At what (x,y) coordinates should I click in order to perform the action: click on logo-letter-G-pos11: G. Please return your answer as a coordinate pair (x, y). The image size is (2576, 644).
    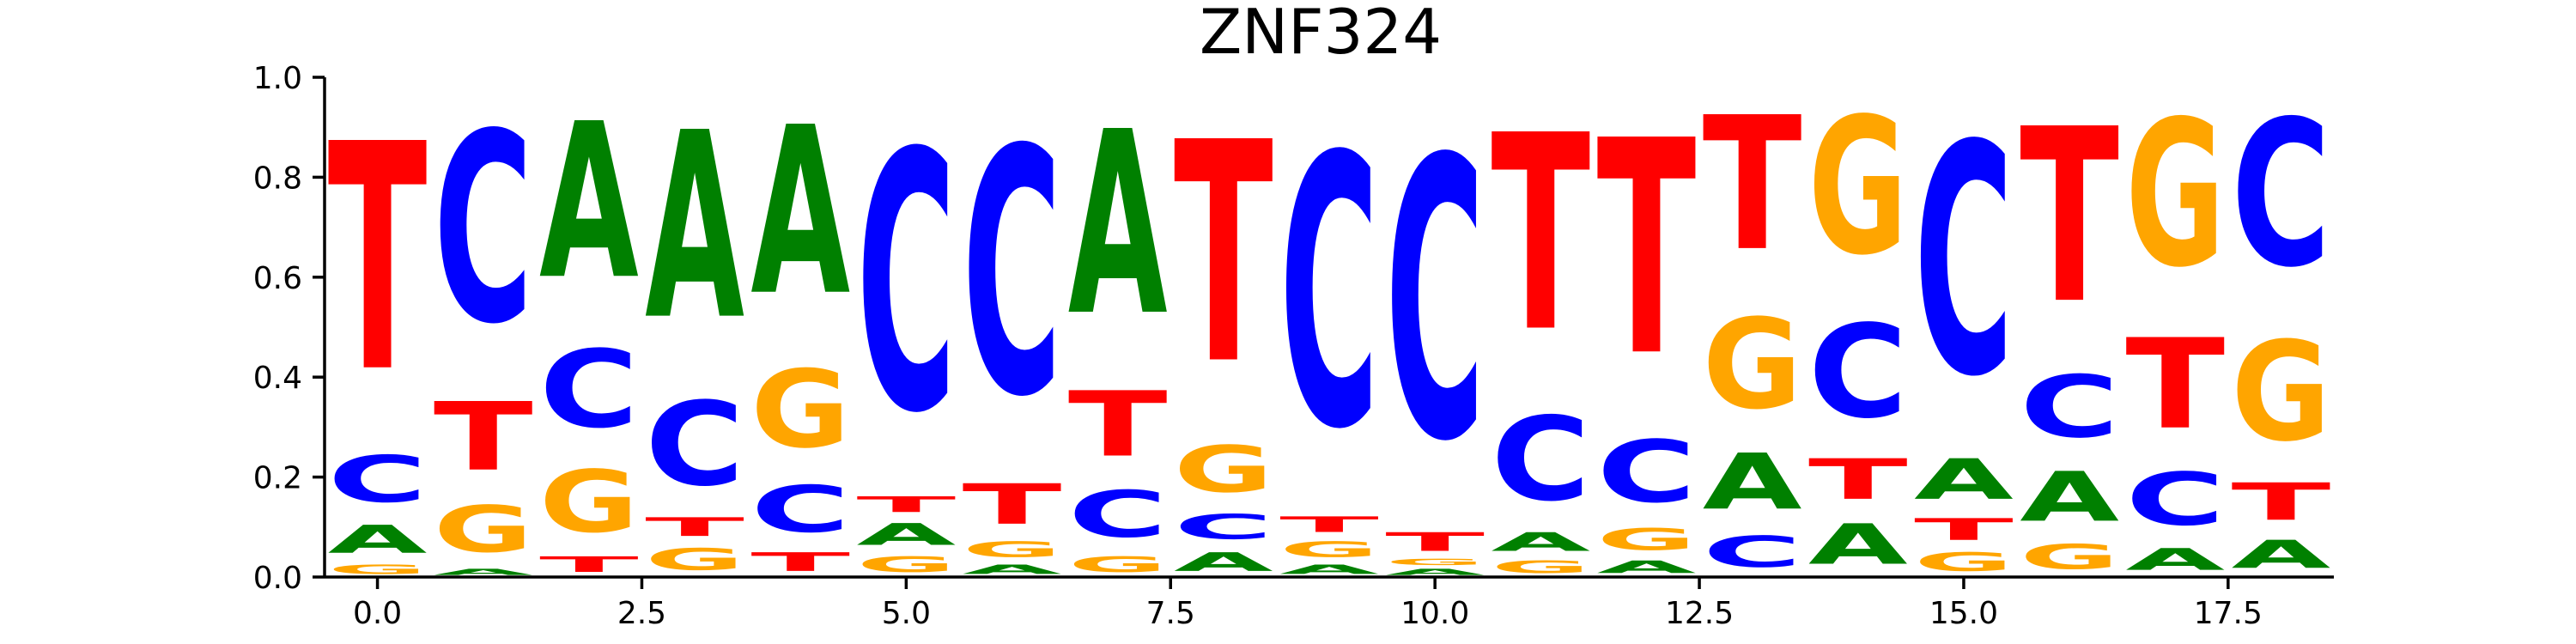
    Looking at the image, I should click on (1540, 567).